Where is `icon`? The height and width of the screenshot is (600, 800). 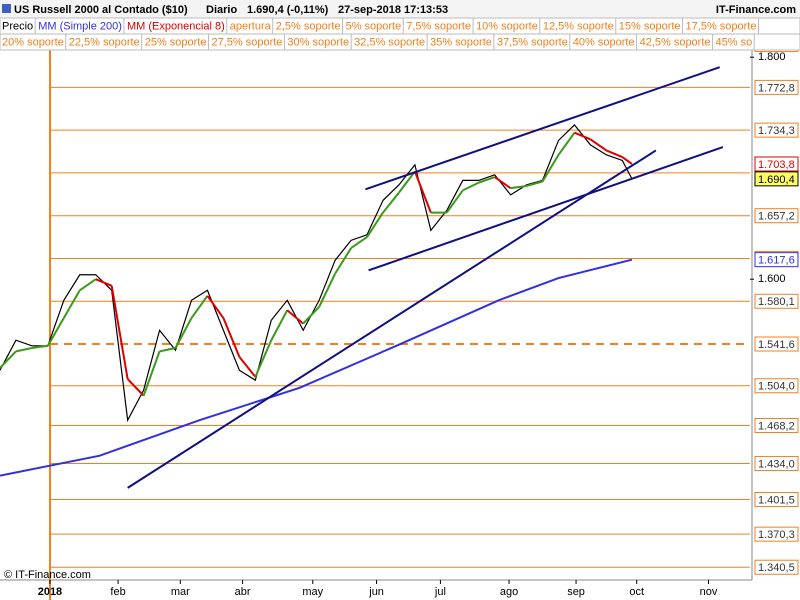 icon is located at coordinates (6, 8).